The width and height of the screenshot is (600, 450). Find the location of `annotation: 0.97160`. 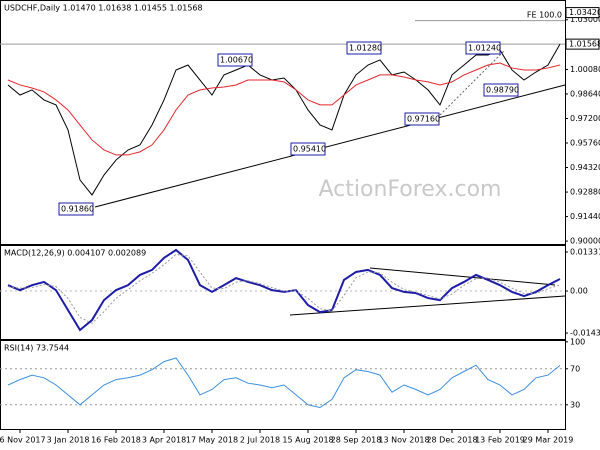

annotation: 0.97160 is located at coordinates (423, 119).